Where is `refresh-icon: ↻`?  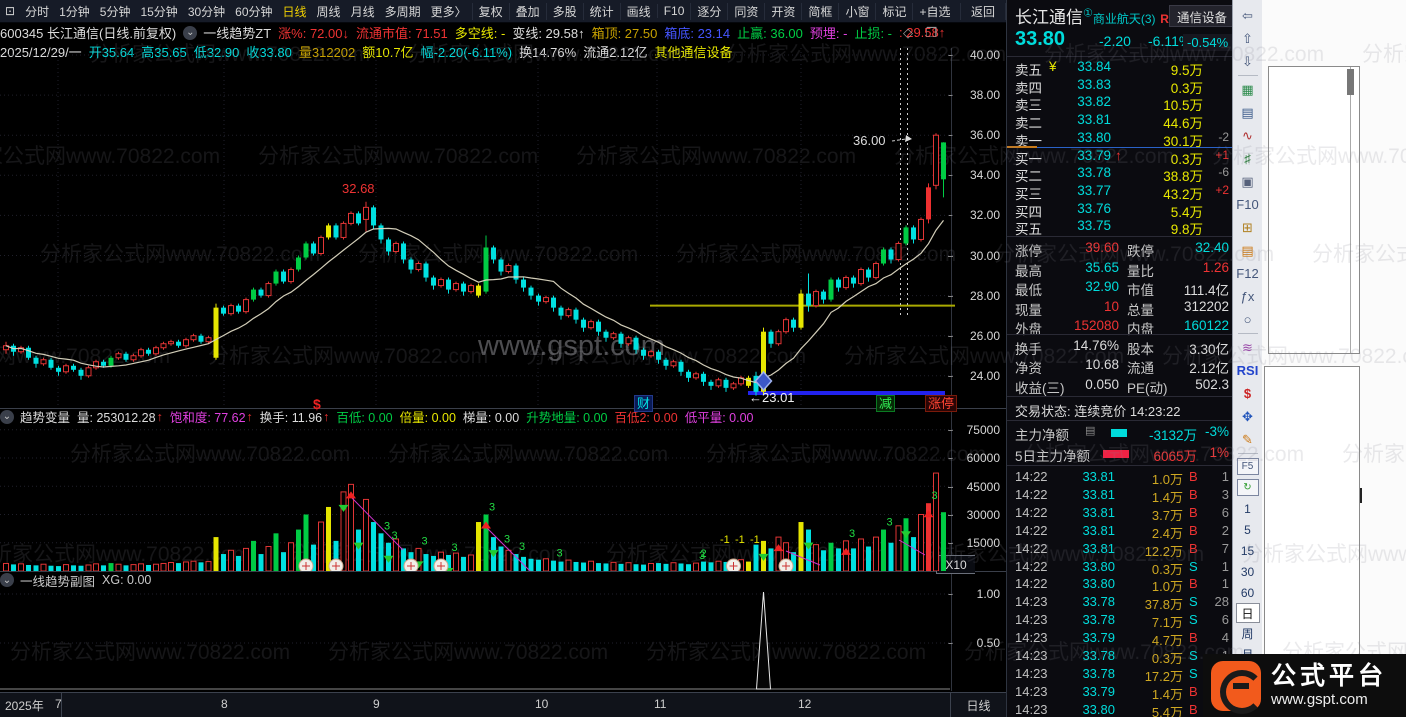
refresh-icon: ↻ is located at coordinates (1247, 487).